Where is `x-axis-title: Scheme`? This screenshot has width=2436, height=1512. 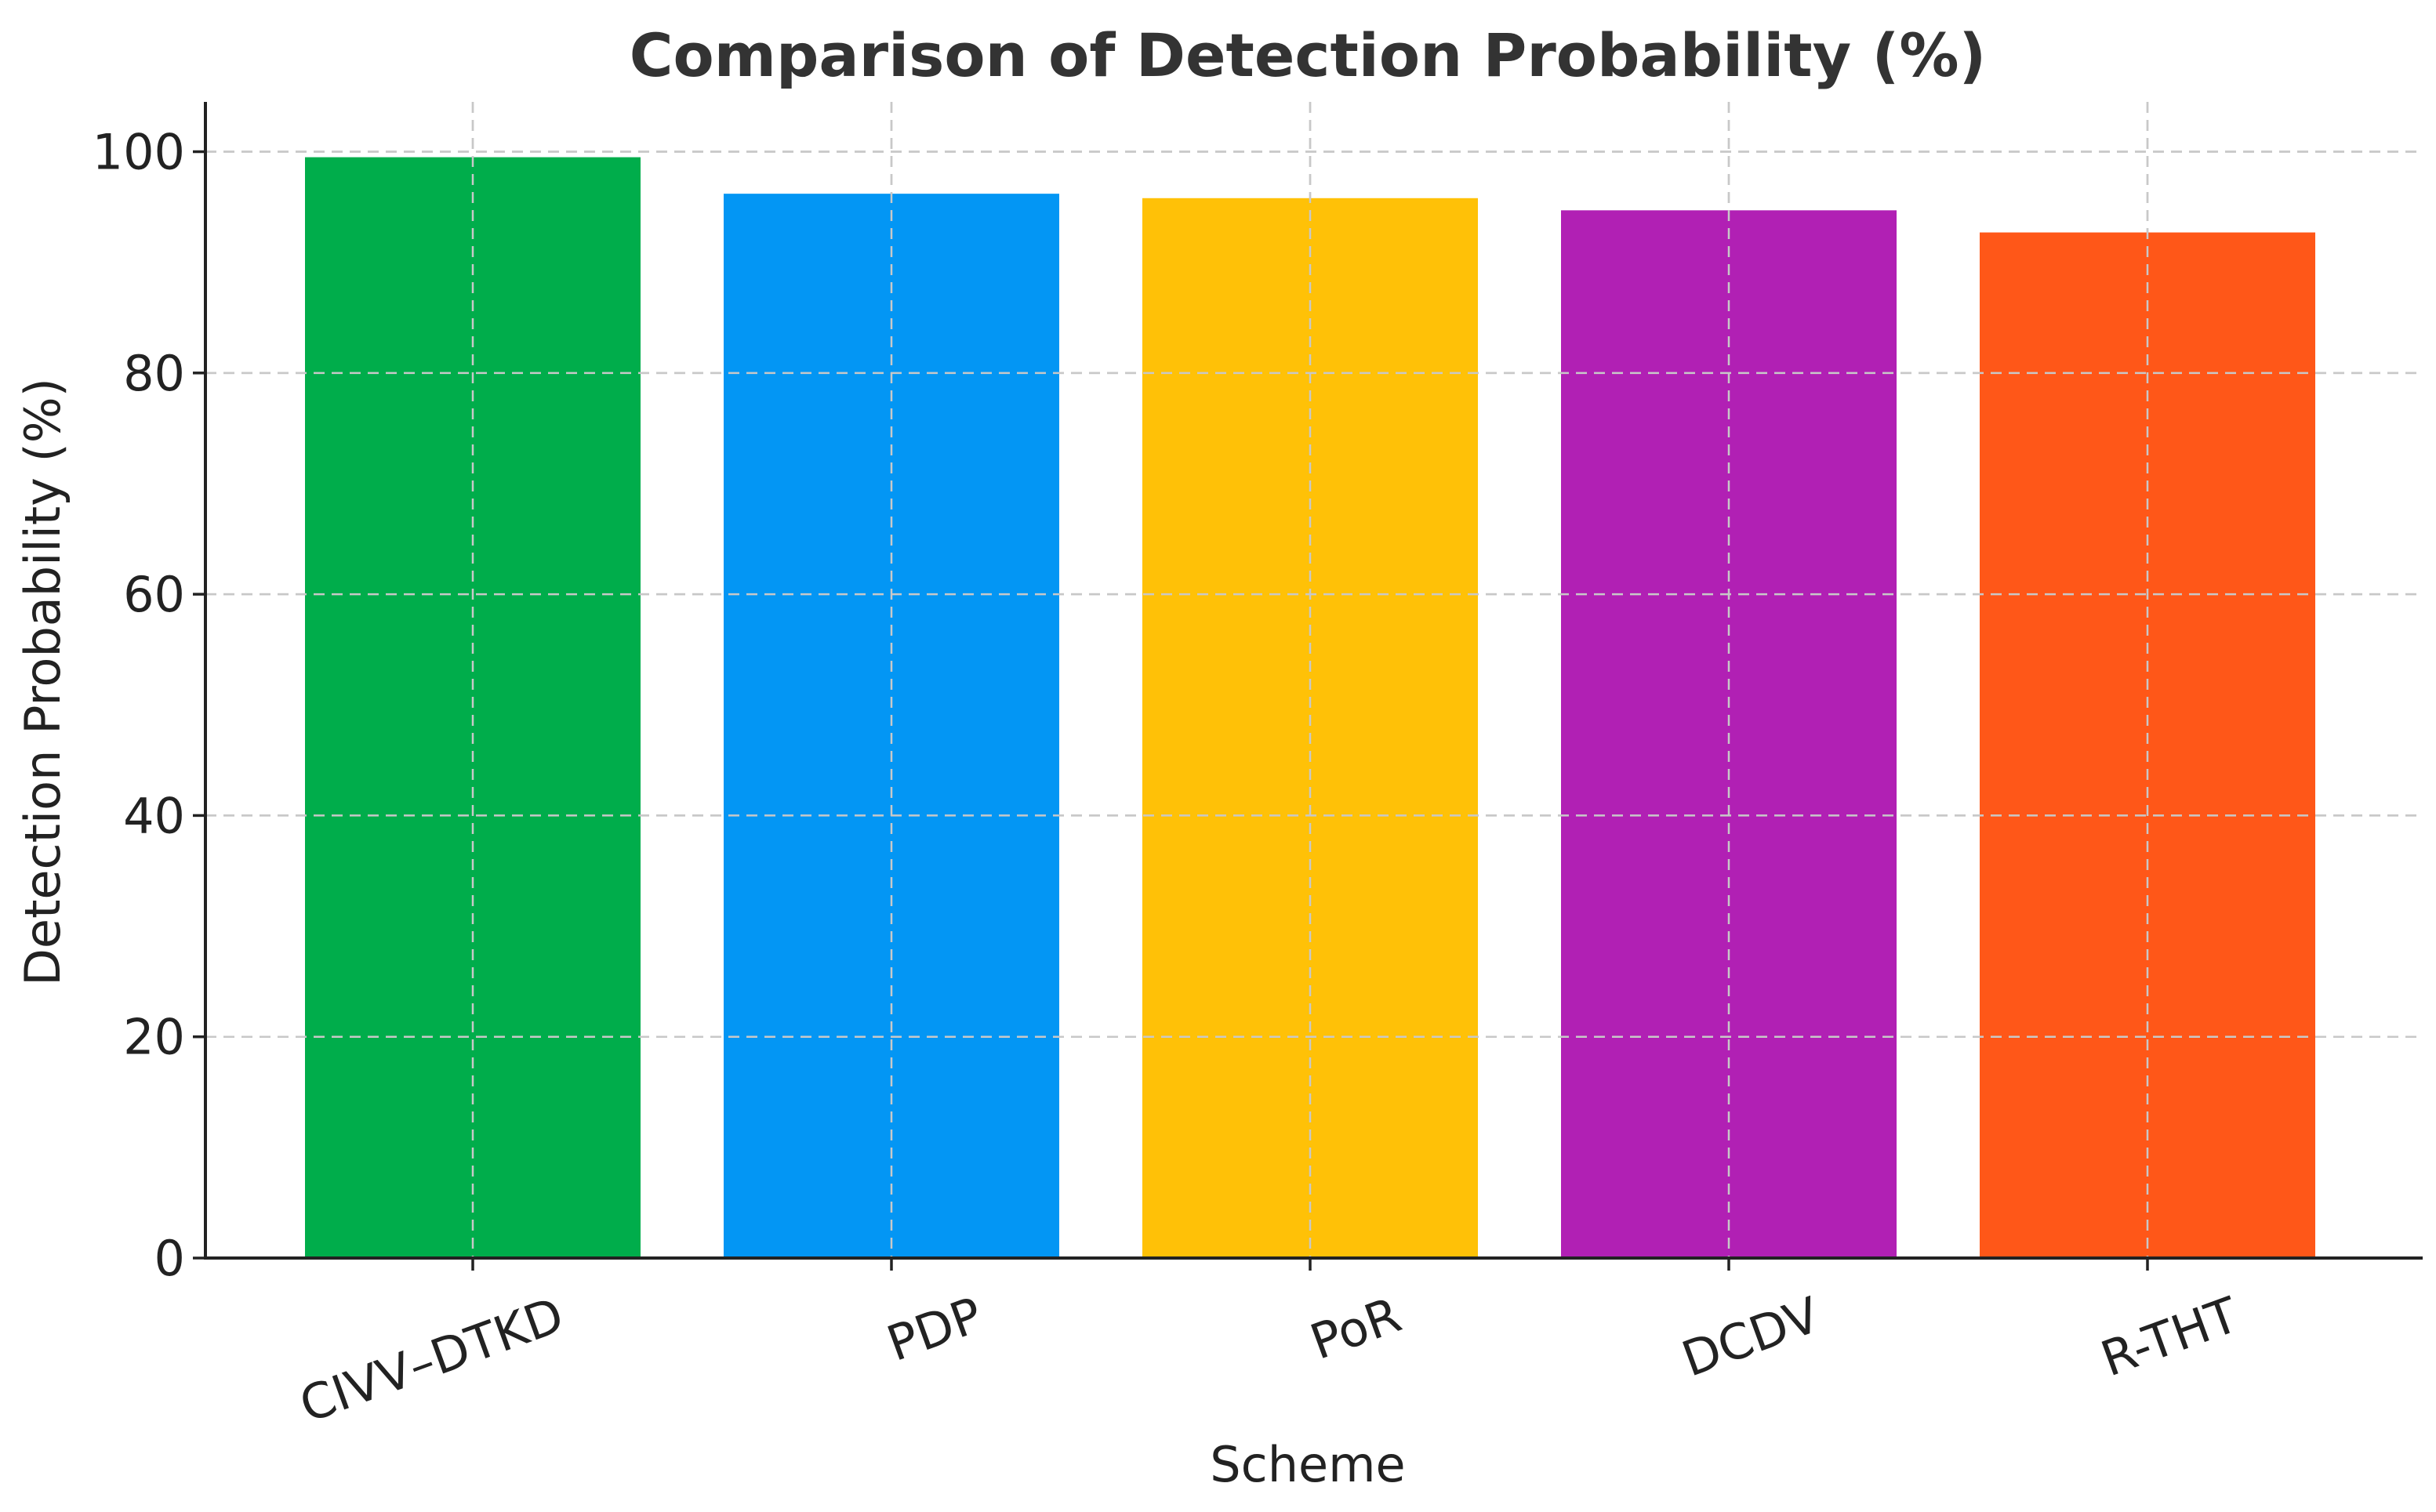
x-axis-title: Scheme is located at coordinates (1307, 1464).